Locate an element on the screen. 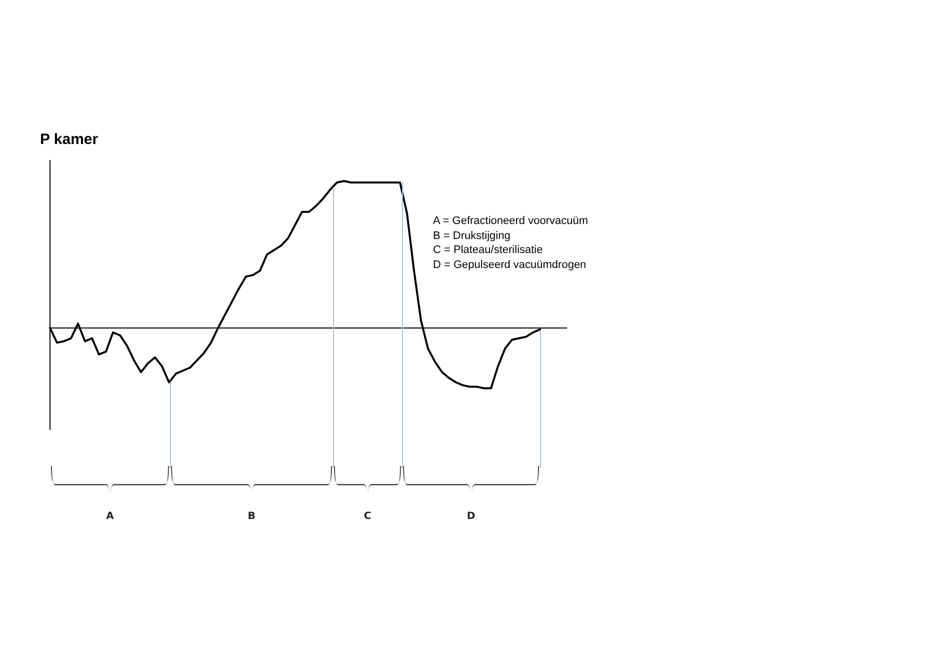 Image resolution: width=950 pixels, height=652 pixels. annotation: B = Drukstijging is located at coordinates (472, 235).